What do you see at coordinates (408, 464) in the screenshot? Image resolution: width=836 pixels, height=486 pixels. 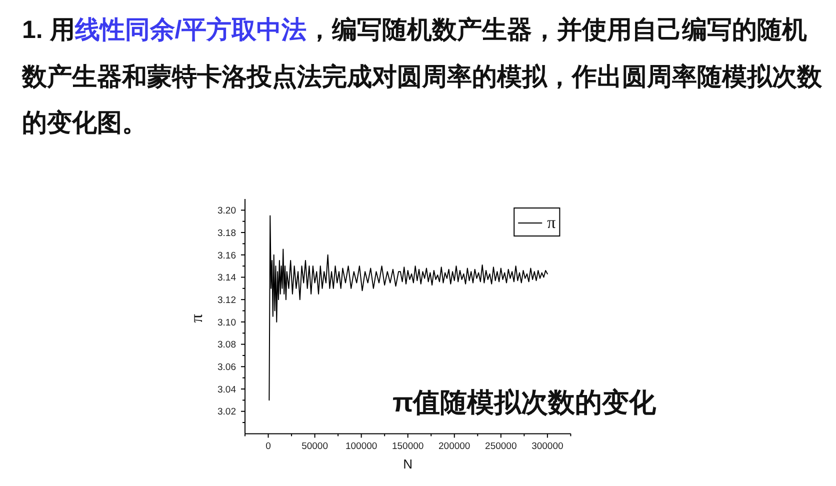 I see `x-axis-title: N` at bounding box center [408, 464].